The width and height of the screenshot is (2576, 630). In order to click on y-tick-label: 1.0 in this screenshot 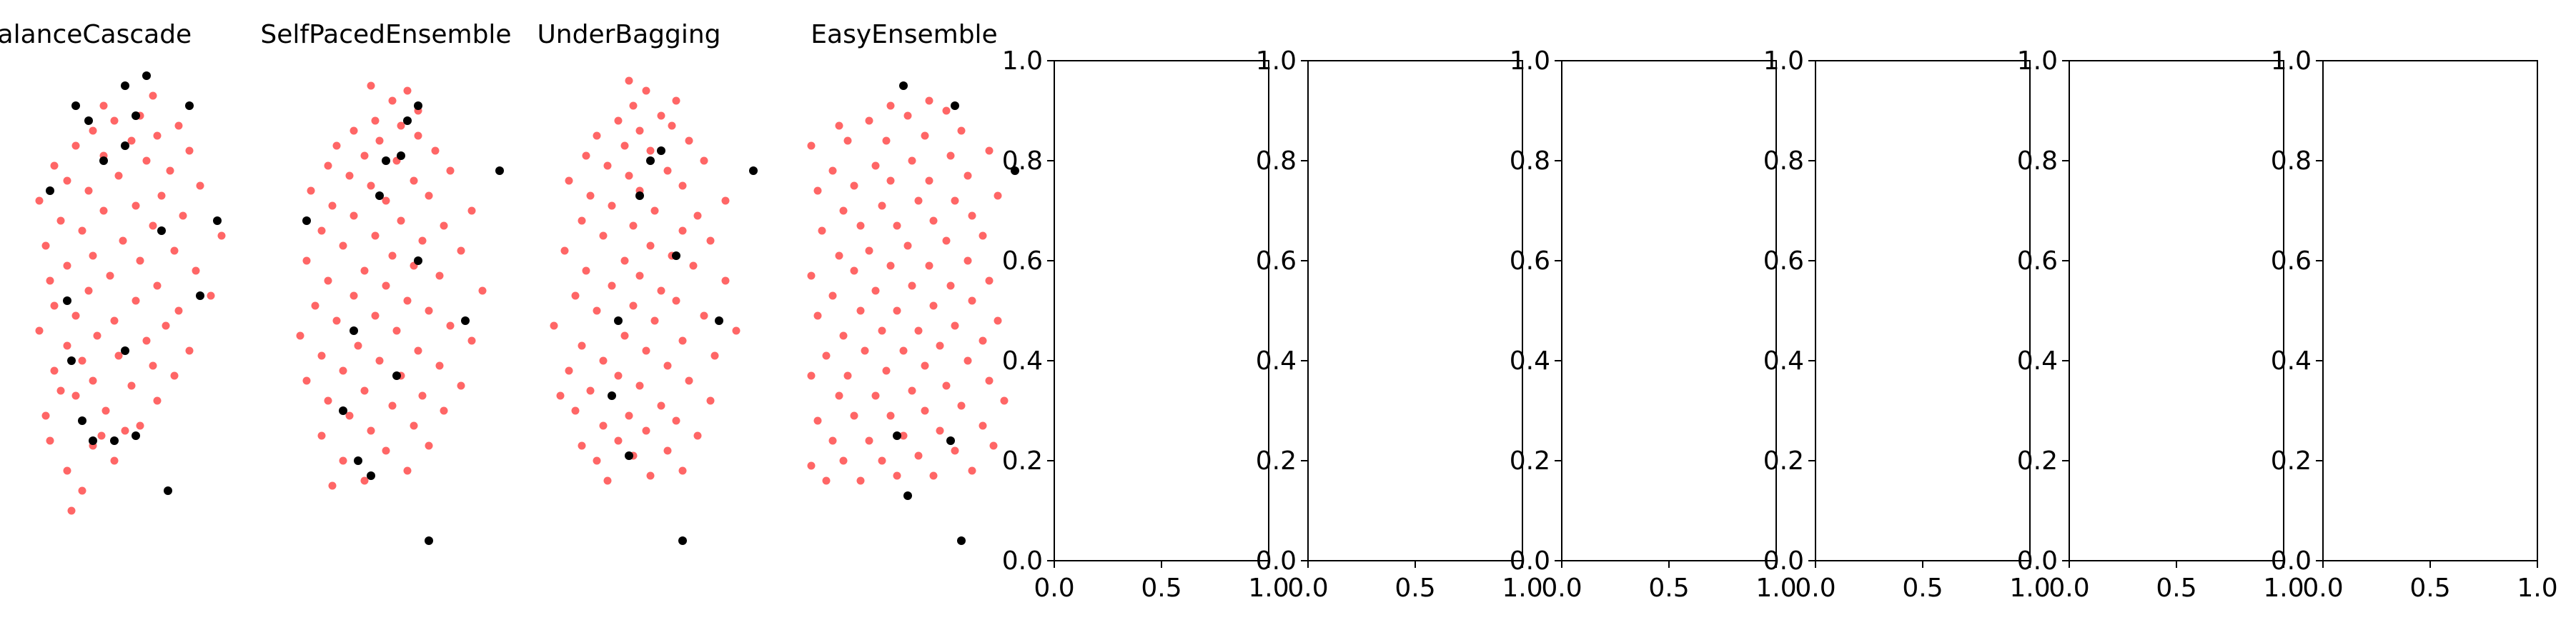, I will do `click(2037, 61)`.